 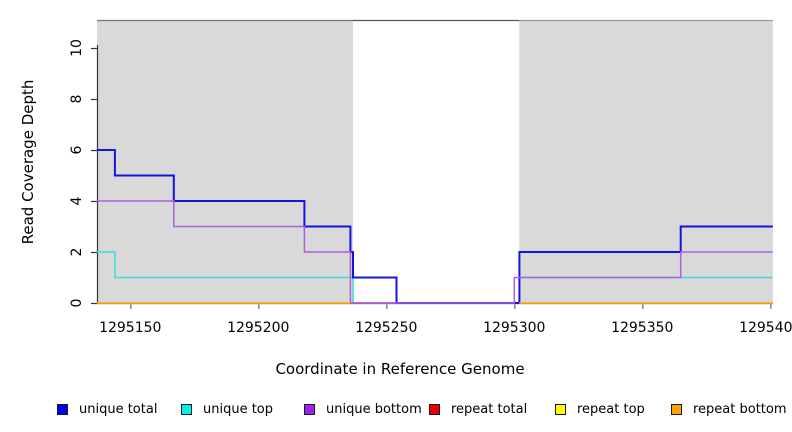 I want to click on legend-swatch-repeat-bottom, so click(x=676, y=409).